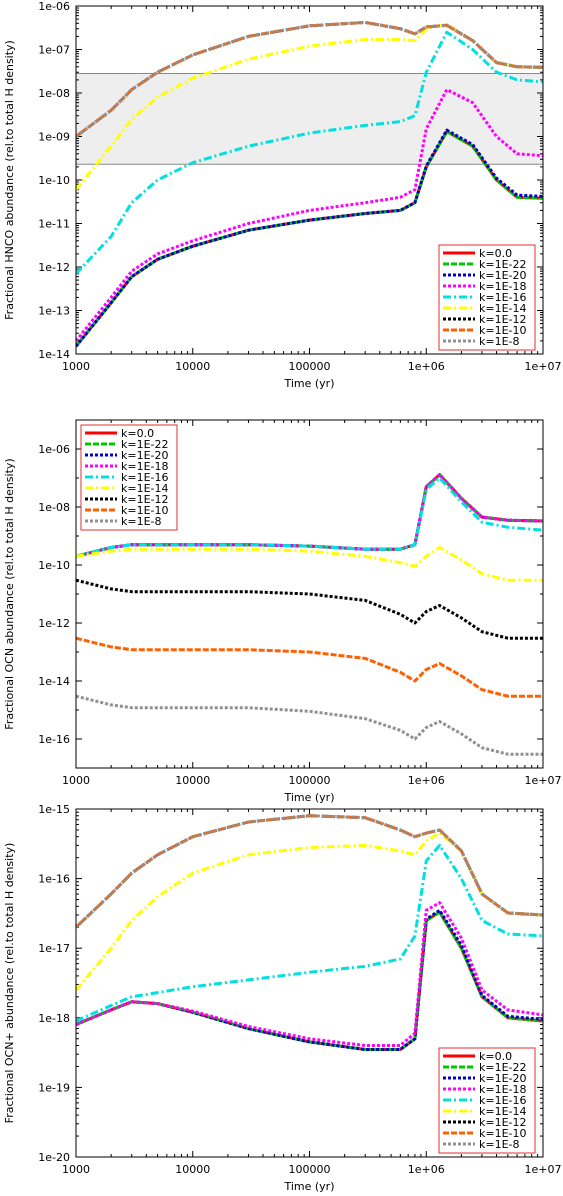 The image size is (563, 1196). Describe the element at coordinates (54, 50) in the screenshot. I see `y-tick-label: 1e-07` at that location.